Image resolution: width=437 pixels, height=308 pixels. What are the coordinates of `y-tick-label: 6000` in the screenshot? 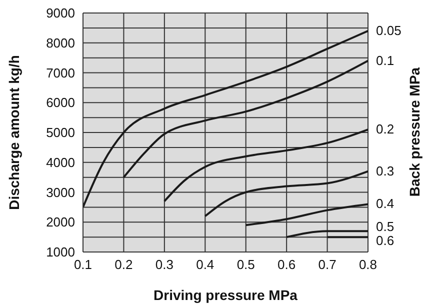 It's located at (60, 102).